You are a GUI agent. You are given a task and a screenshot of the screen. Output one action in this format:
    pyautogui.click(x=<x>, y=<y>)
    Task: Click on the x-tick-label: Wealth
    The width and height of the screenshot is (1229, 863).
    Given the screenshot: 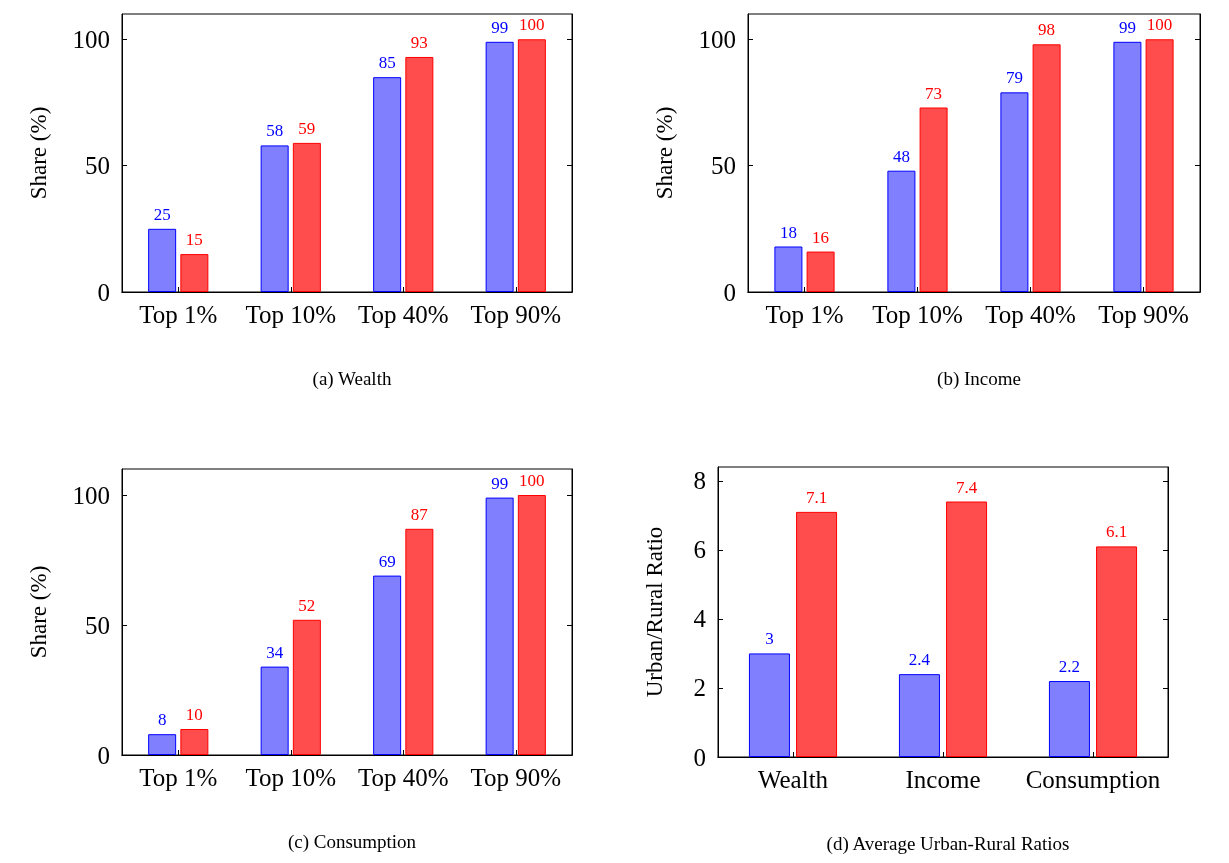 What is the action you would take?
    pyautogui.click(x=793, y=779)
    